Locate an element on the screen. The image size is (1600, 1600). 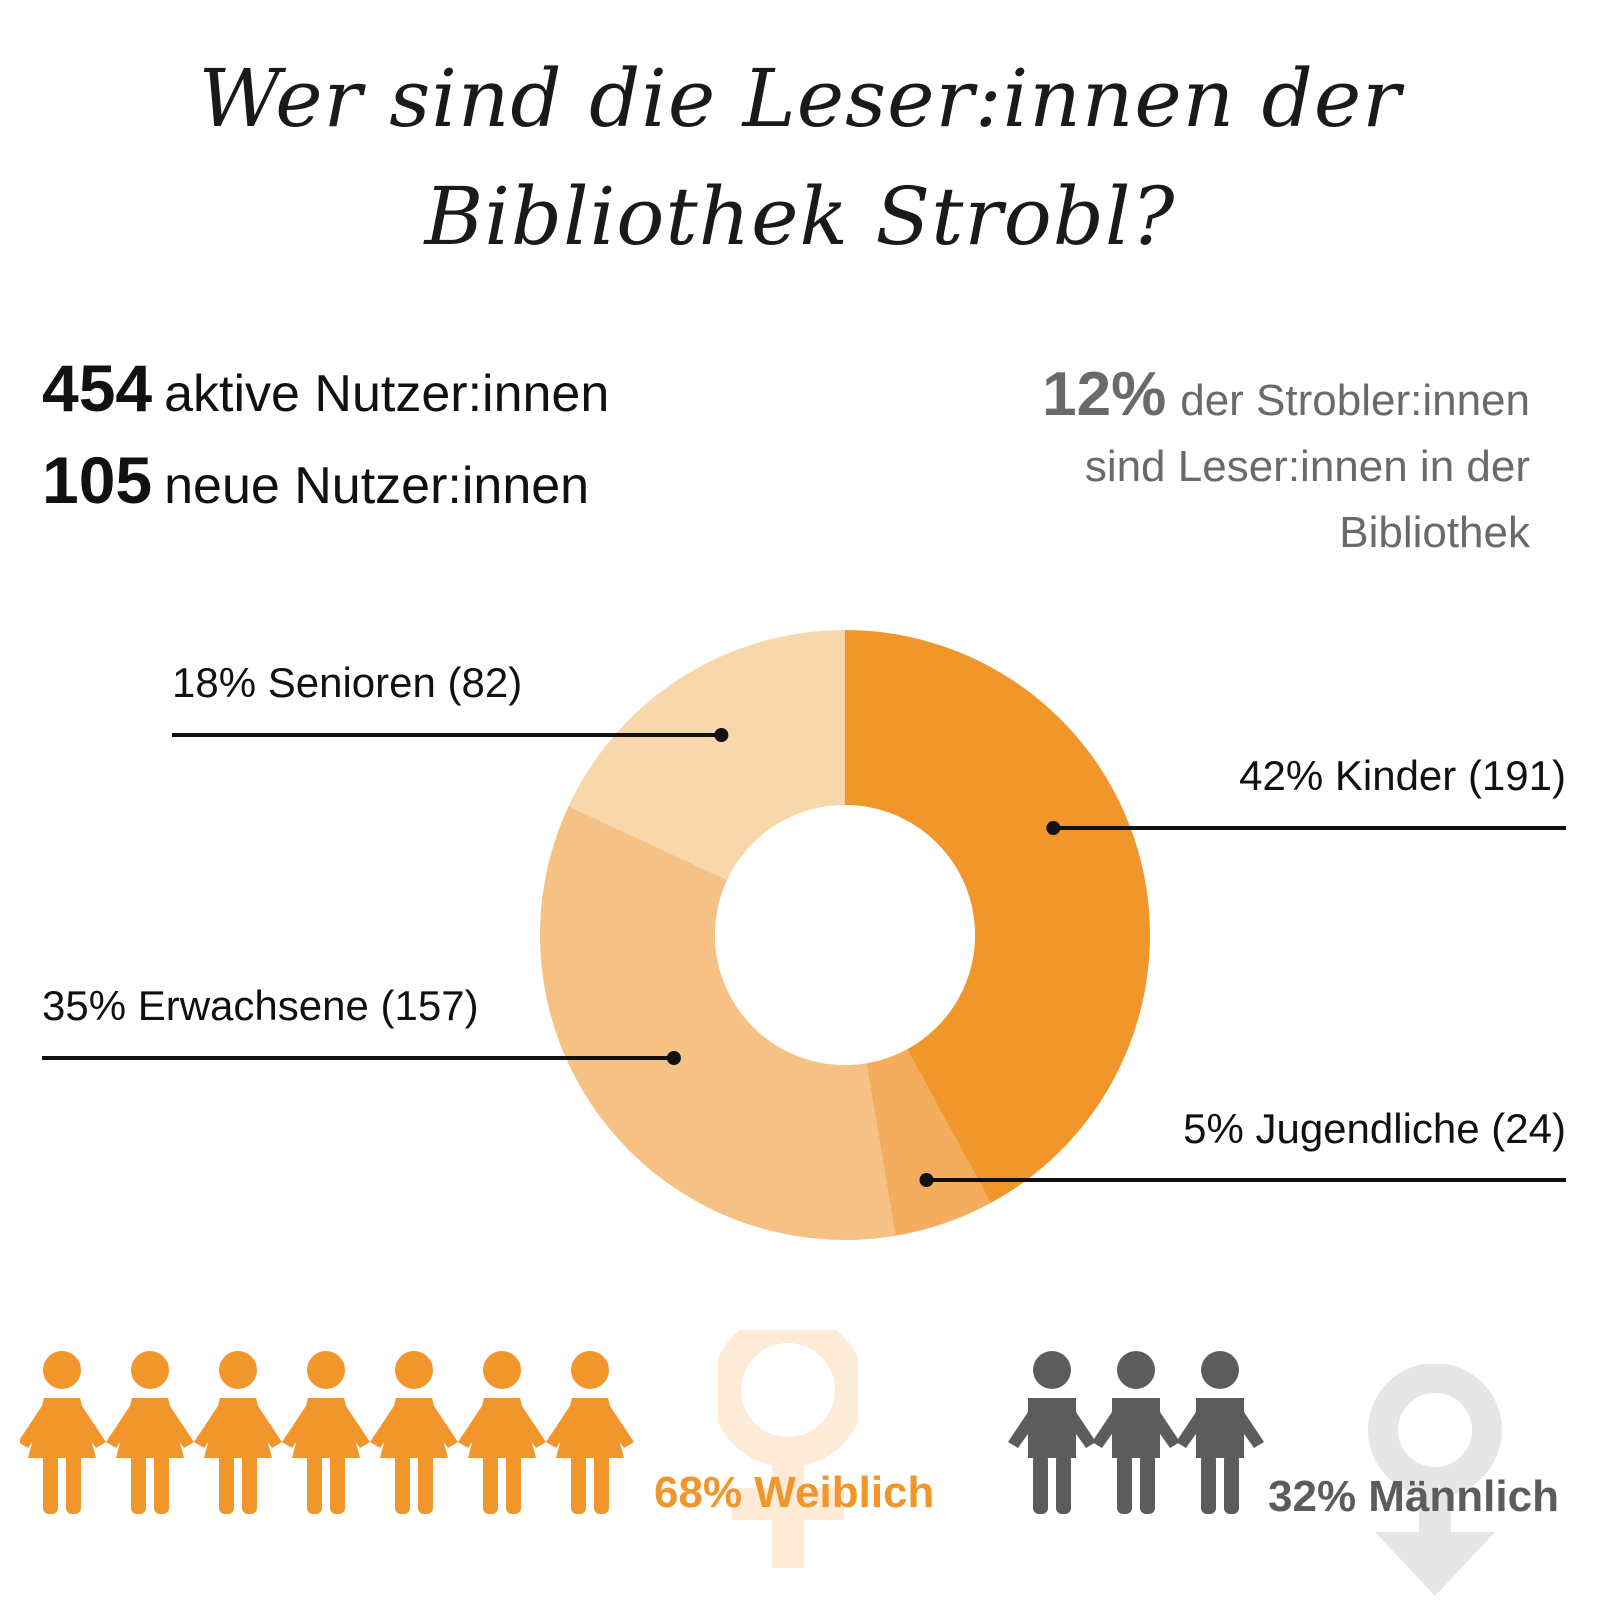
slice-kinder is located at coordinates (997, 916).